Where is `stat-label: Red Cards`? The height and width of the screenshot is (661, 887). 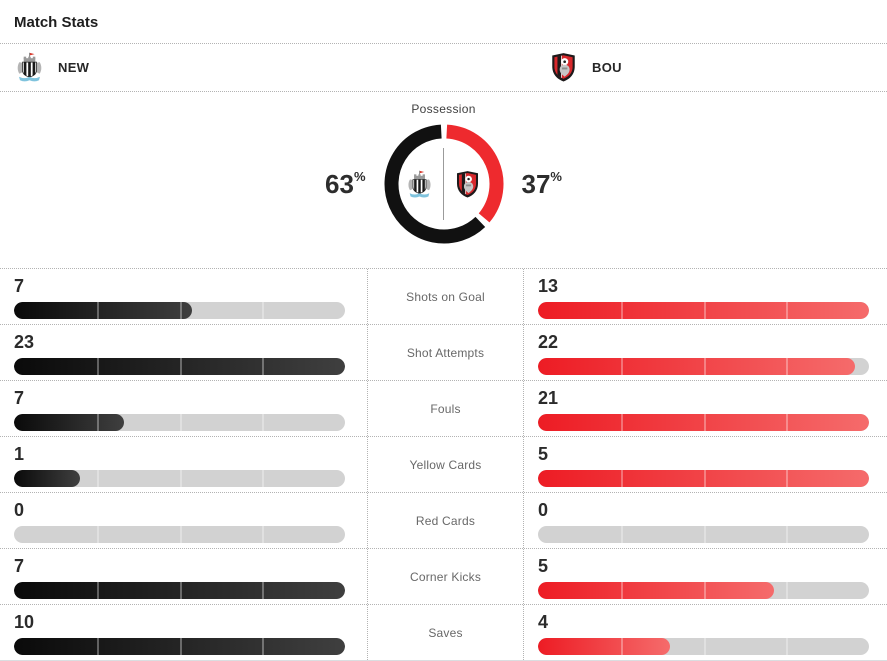
stat-label: Red Cards is located at coordinates (445, 520).